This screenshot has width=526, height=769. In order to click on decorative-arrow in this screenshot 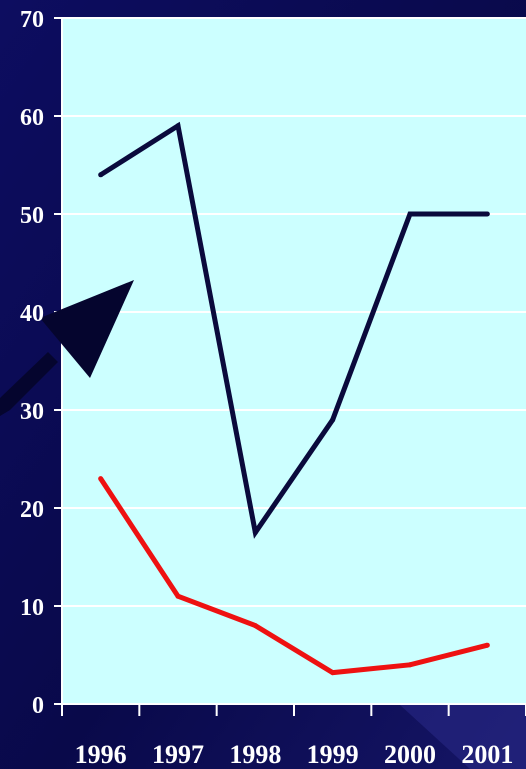, I will do `click(67, 348)`.